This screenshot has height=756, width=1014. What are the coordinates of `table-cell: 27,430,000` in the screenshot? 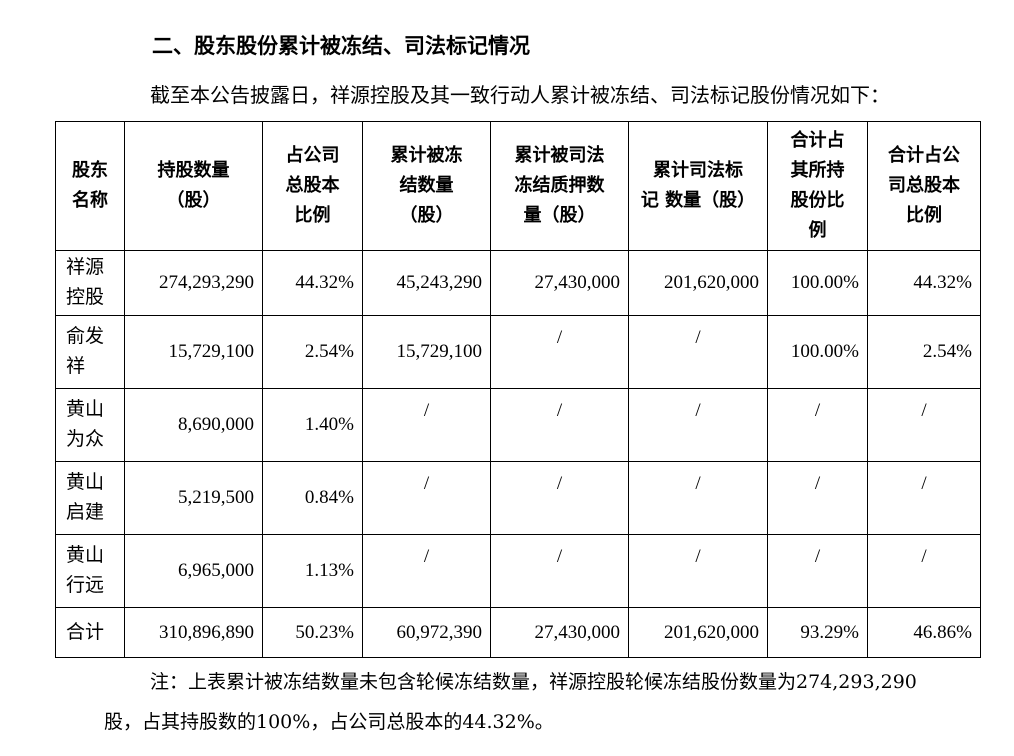 It's located at (559, 283).